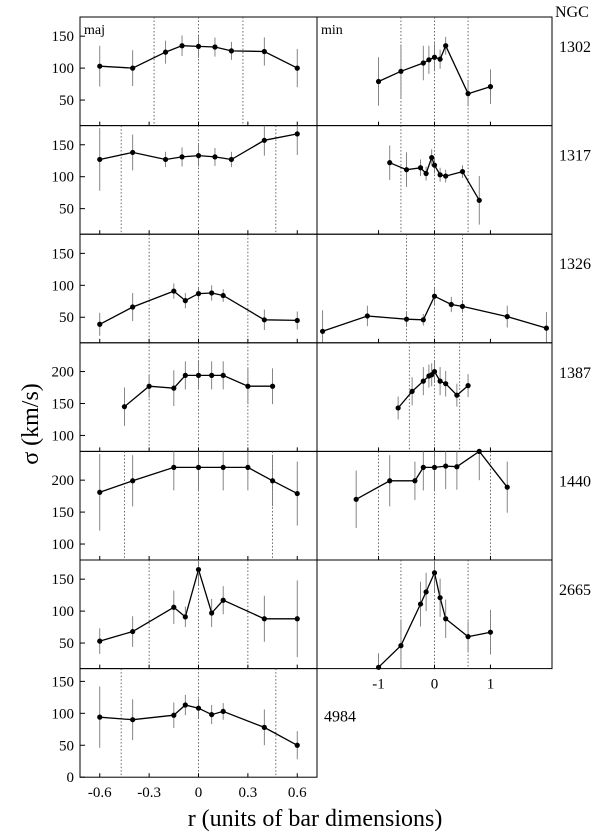 This screenshot has height=834, width=599. What do you see at coordinates (63, 545) in the screenshot?
I see `y-tick-label-1440-100: 100` at bounding box center [63, 545].